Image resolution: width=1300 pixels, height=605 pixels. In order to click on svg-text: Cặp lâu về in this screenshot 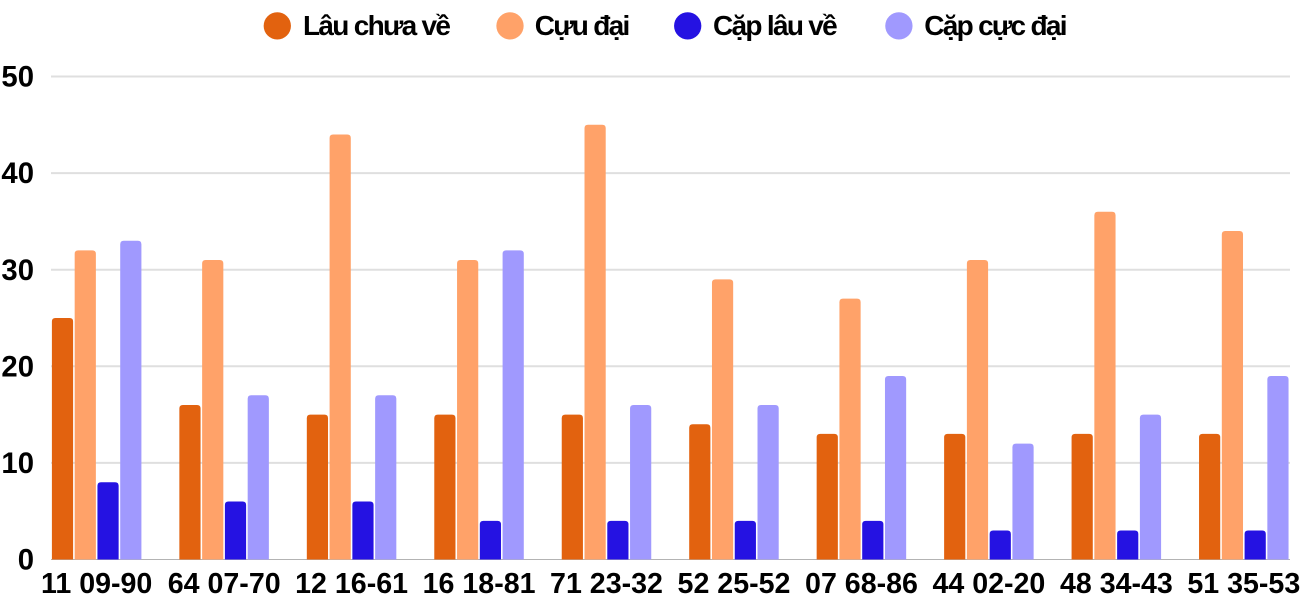, I will do `click(775, 25)`.